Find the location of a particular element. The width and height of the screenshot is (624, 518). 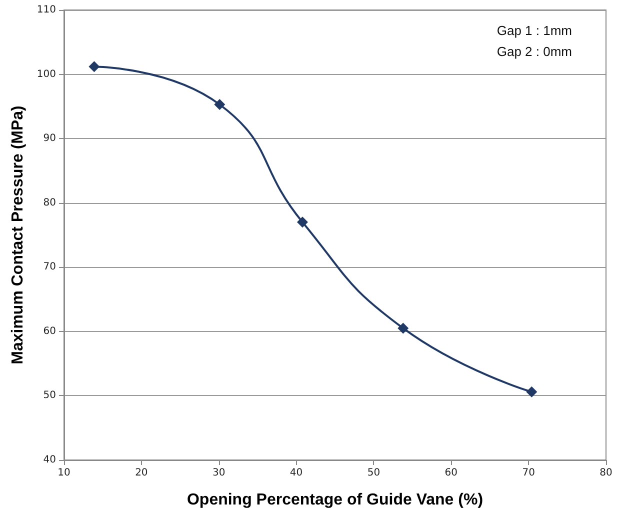

y-tick-label: 100 is located at coordinates (46, 74).